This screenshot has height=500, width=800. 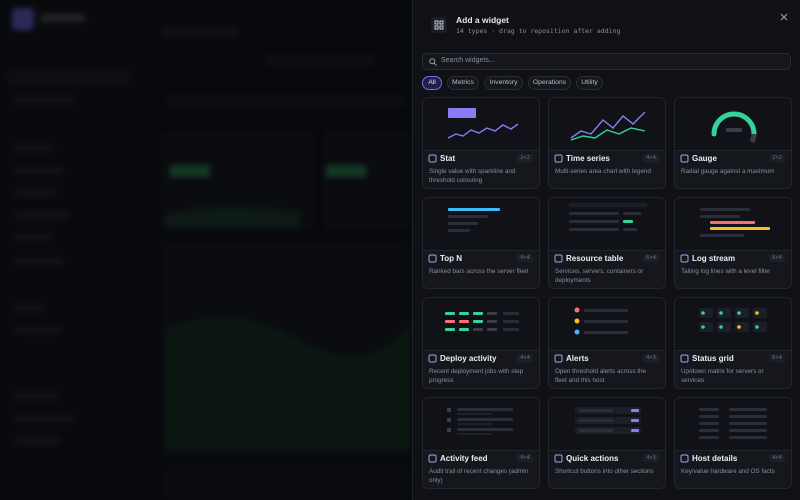 What do you see at coordinates (728, 171) in the screenshot?
I see `widget-description: Radial gauge against a maximum` at bounding box center [728, 171].